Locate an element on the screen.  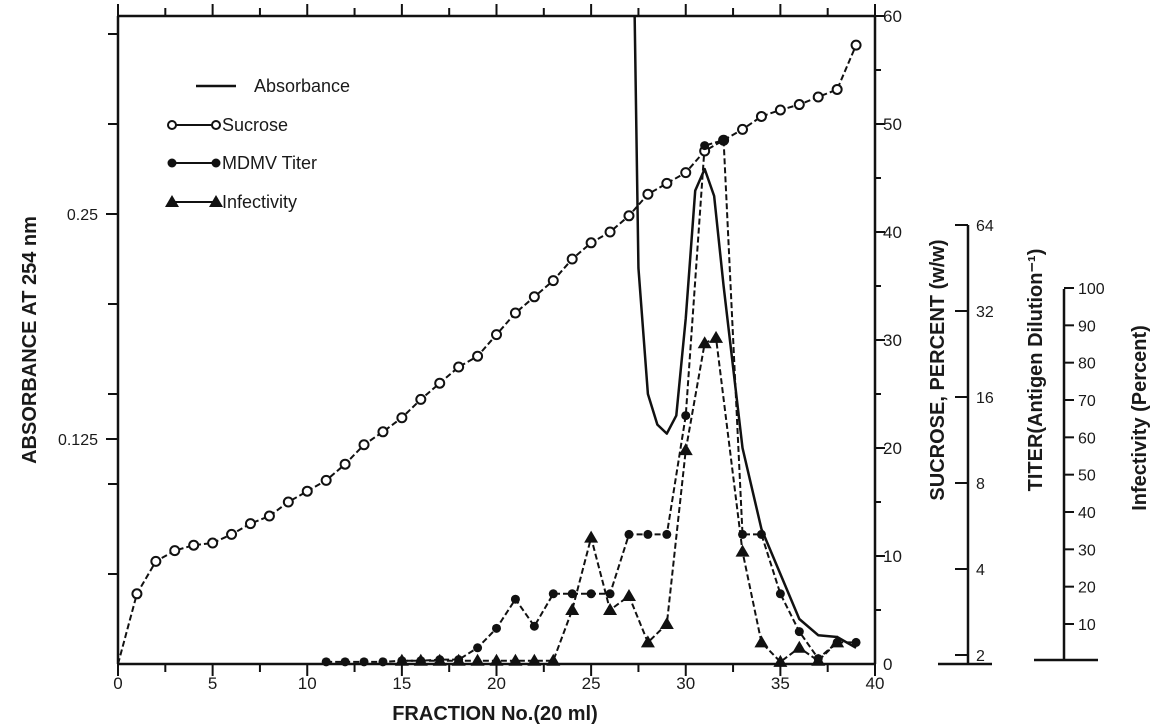
legend-label-absorbance: Absorbance is located at coordinates (302, 86).